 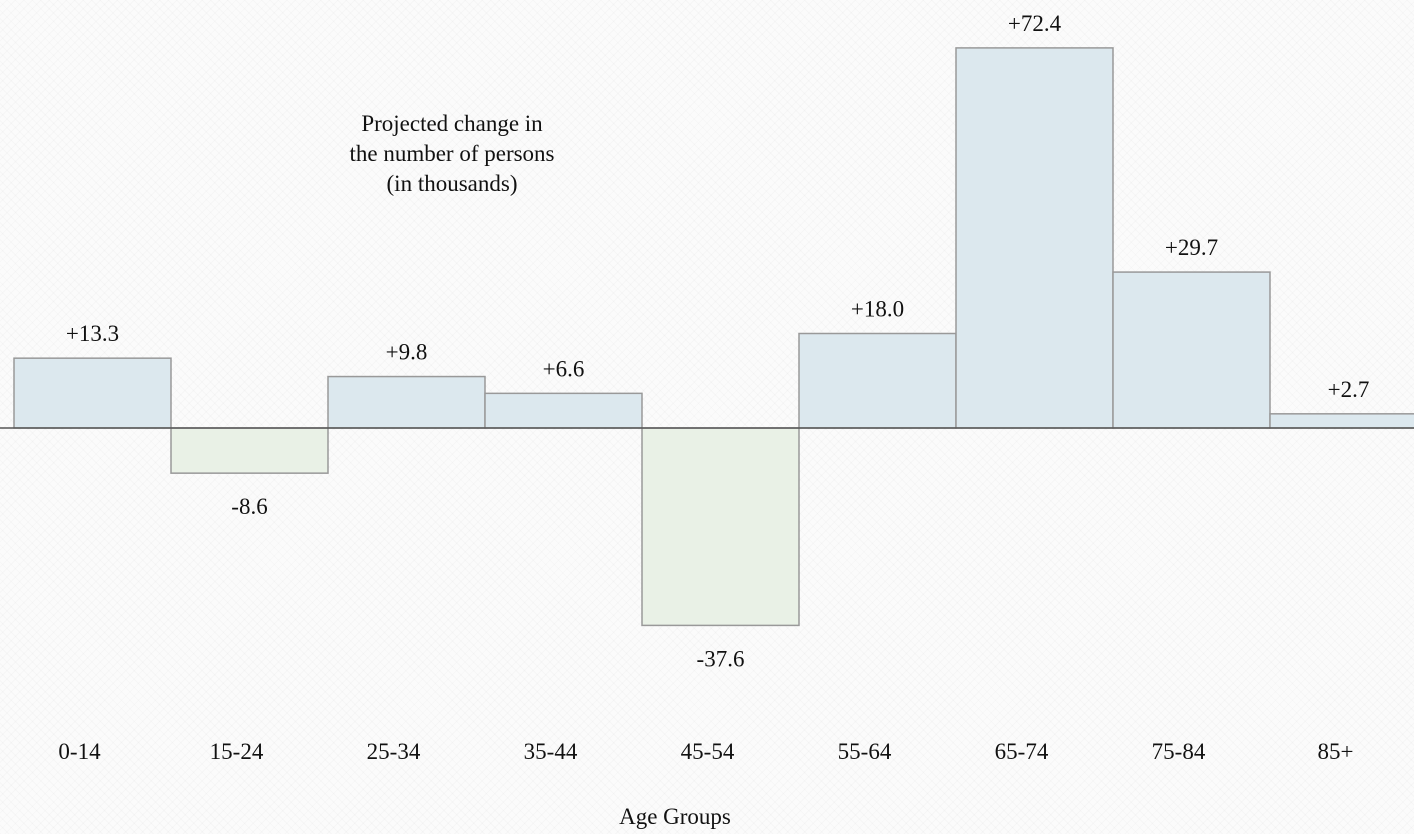 I want to click on value-label-35-44: +6.6, so click(x=564, y=368).